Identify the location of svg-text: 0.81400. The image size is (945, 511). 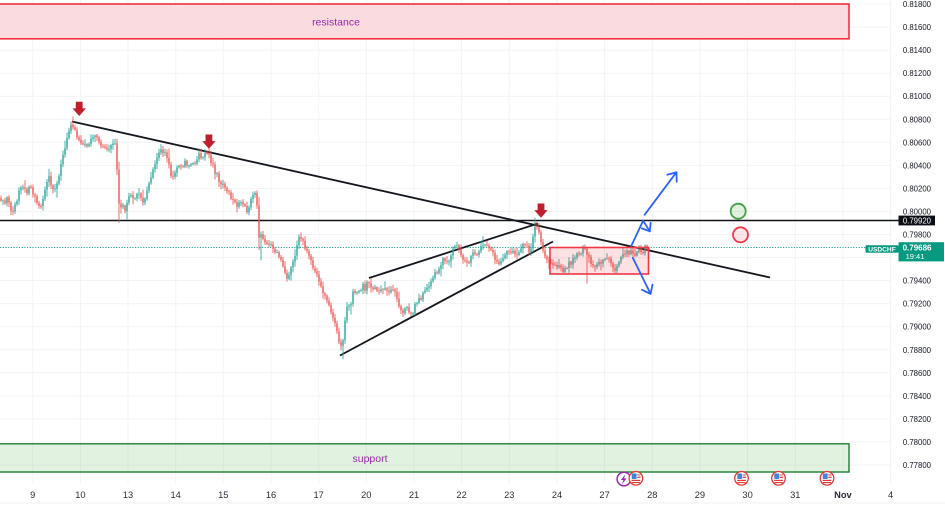
(917, 50).